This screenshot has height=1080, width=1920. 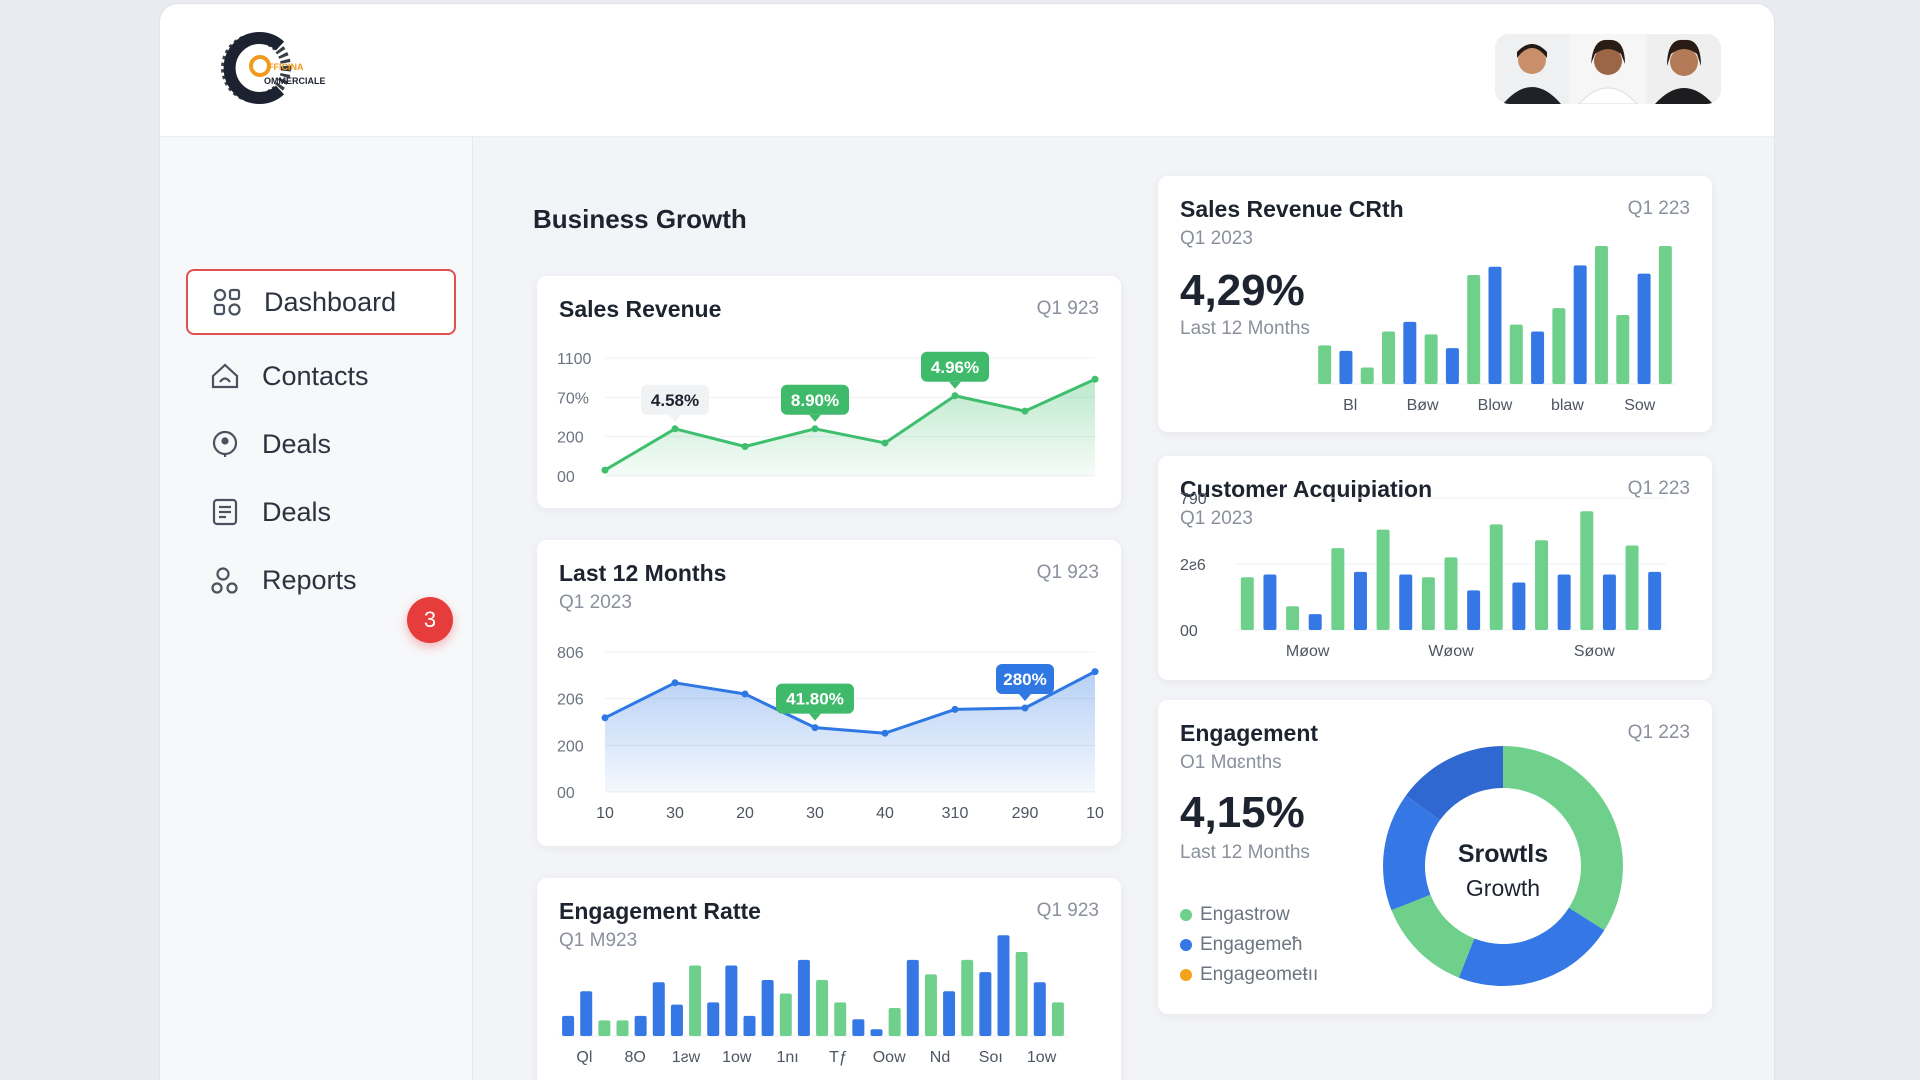 I want to click on sales-revenue-crth-chart: Bl Bøw Blow blaw Sow, so click(x=1495, y=330).